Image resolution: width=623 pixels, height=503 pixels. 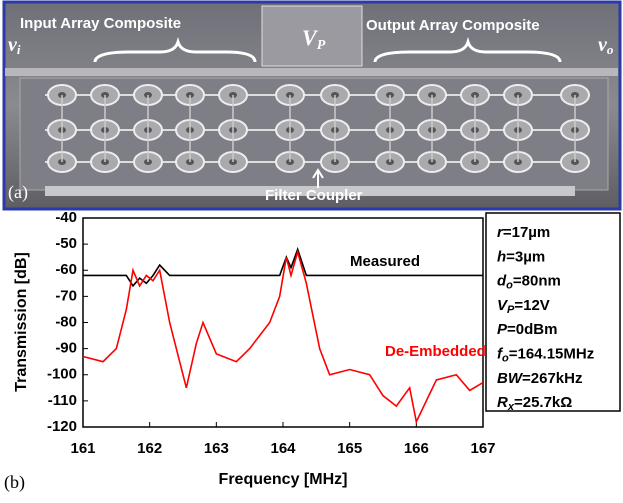 I want to click on symbol: r, so click(x=500, y=232).